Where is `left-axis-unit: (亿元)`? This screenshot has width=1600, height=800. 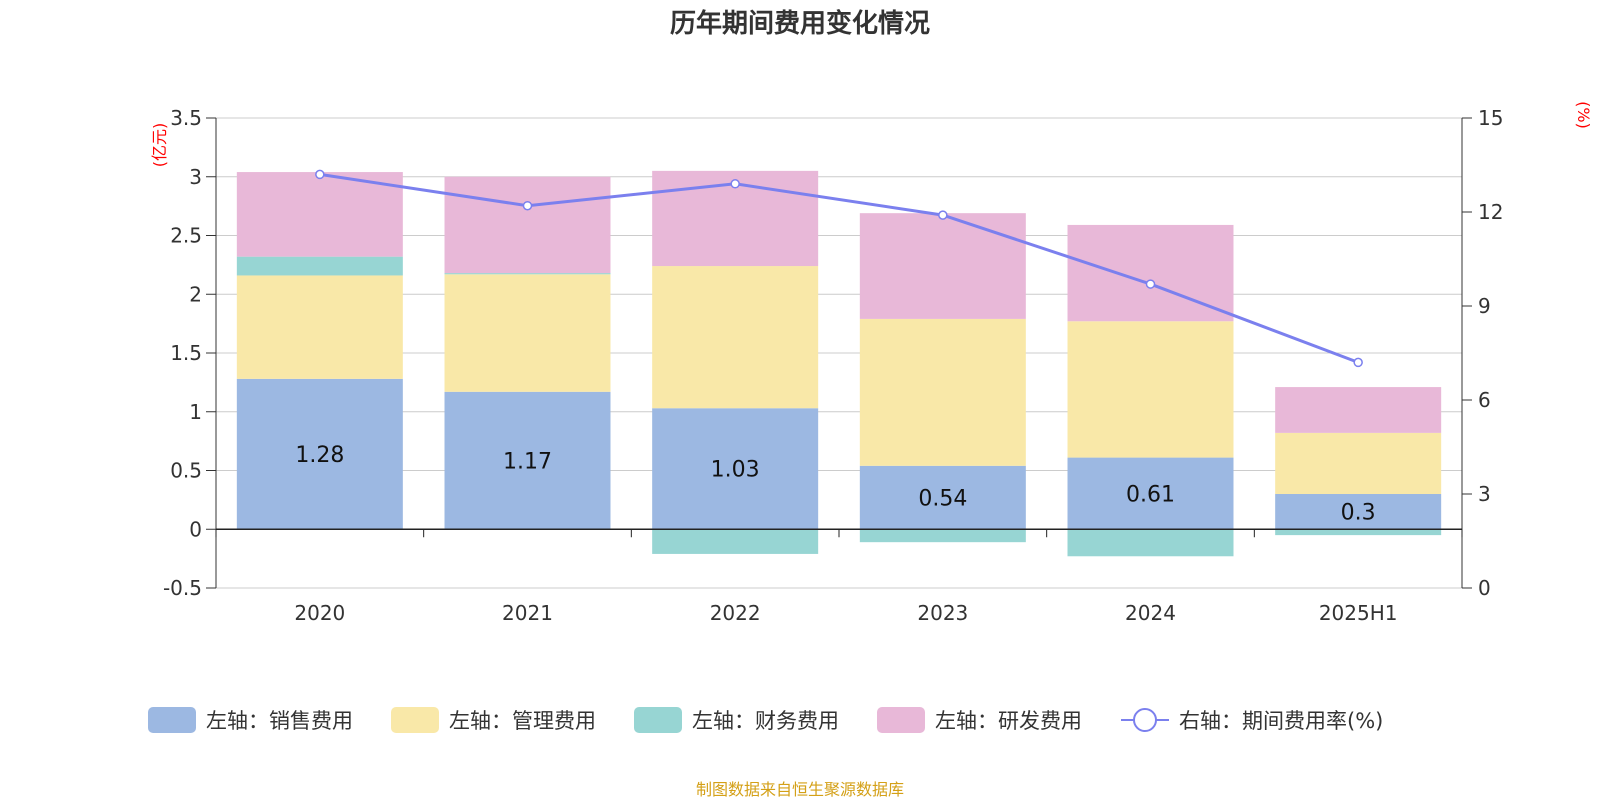
left-axis-unit: (亿元) is located at coordinates (159, 145).